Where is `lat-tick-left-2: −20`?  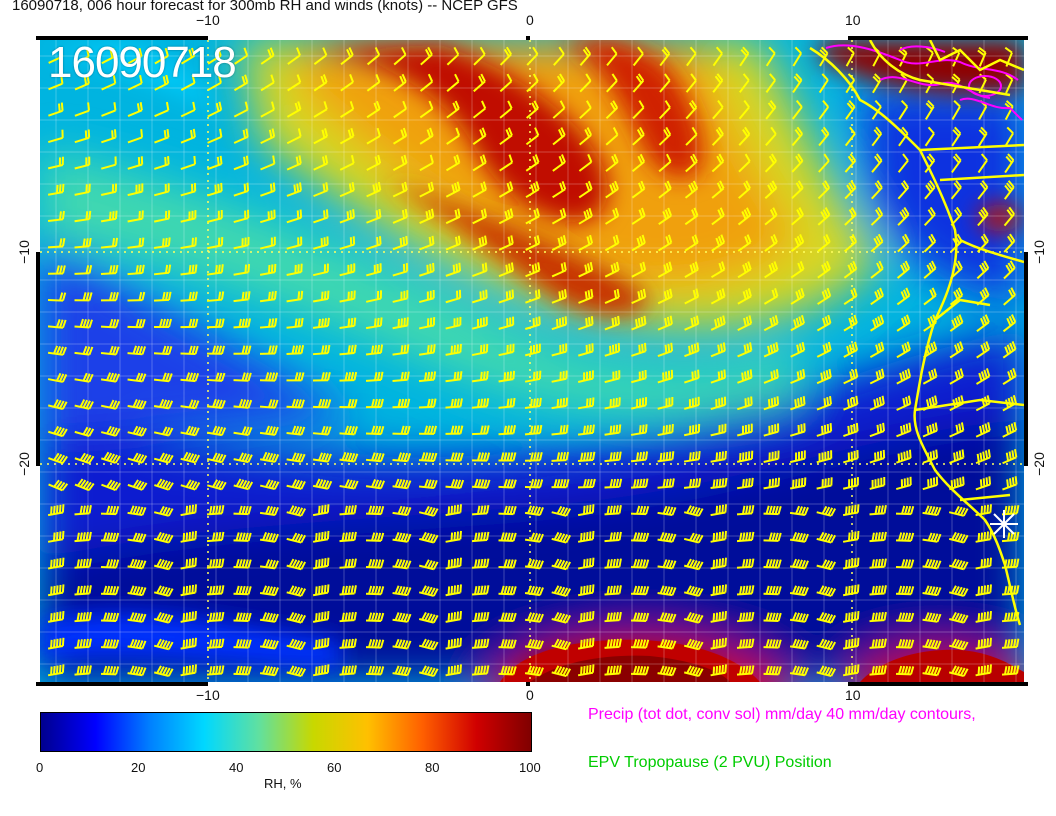 lat-tick-left-2: −20 is located at coordinates (23, 464).